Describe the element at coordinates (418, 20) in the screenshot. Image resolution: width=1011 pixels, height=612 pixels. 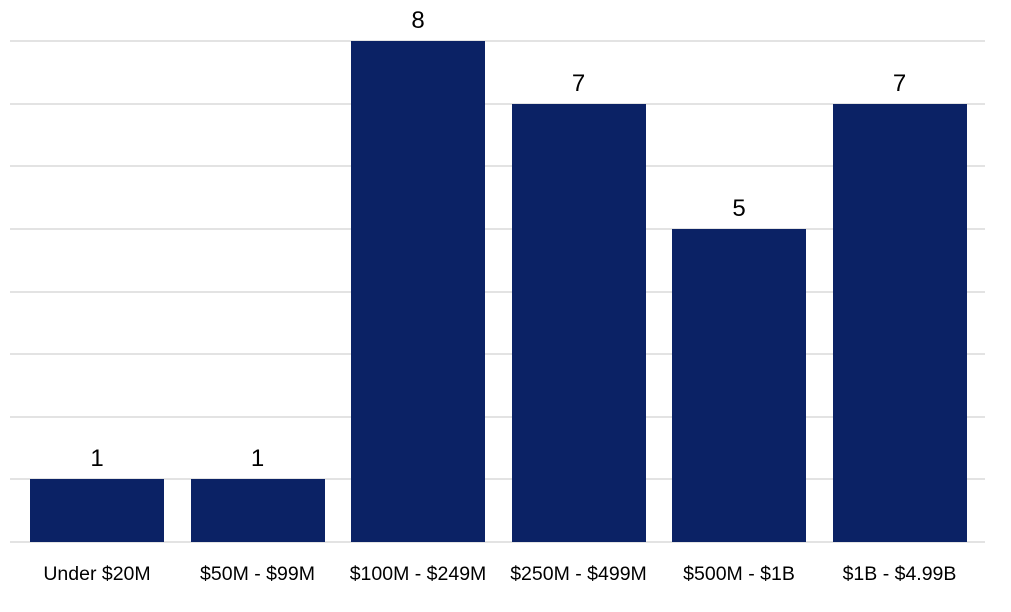
I see `bar-value-label: 8` at that location.